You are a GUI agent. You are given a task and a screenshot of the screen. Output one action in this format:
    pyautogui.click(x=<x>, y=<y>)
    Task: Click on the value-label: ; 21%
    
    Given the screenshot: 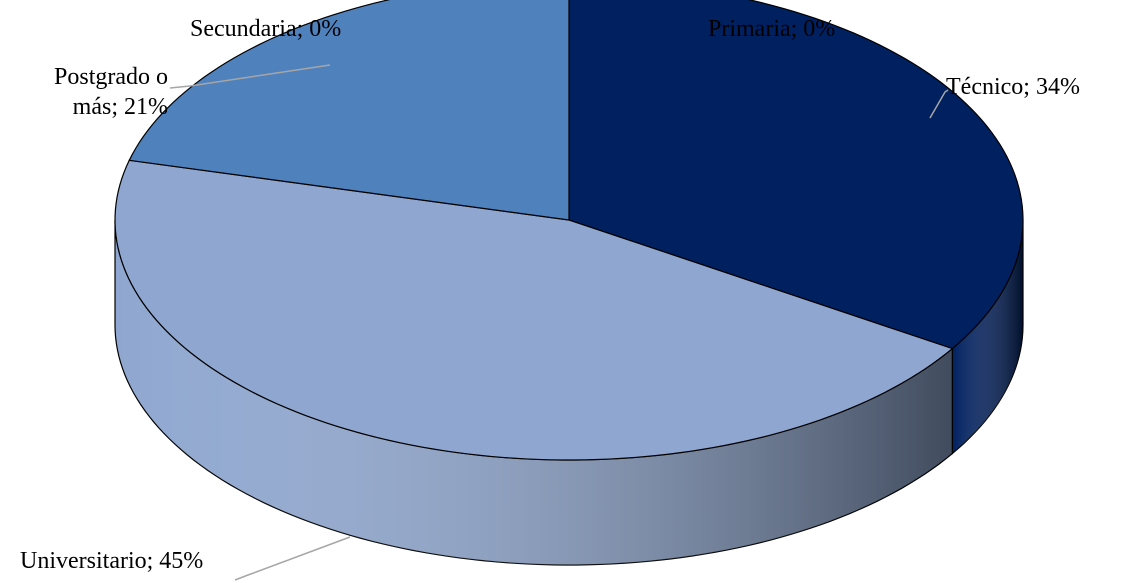 What is the action you would take?
    pyautogui.click(x=139, y=107)
    